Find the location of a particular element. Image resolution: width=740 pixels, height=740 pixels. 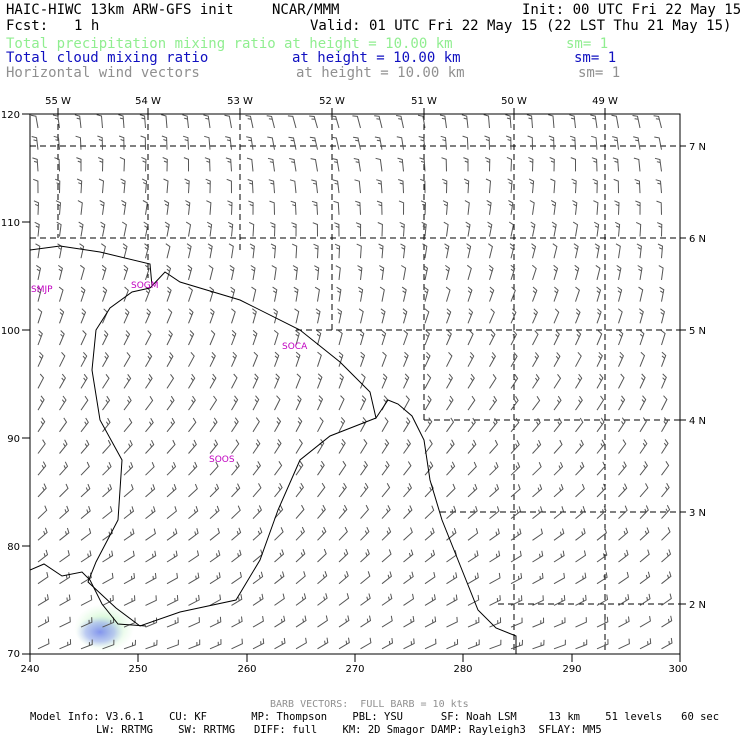

barb-legend: BARB VECTORS: FULL BARB = 10 kts is located at coordinates (369, 704).